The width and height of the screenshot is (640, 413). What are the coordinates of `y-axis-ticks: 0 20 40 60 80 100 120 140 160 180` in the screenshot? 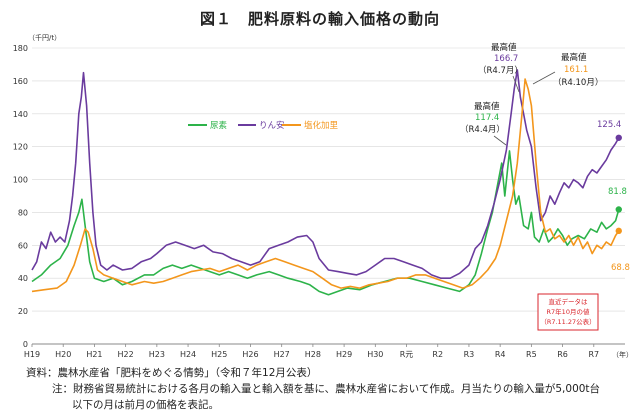 It's located at (20, 196).